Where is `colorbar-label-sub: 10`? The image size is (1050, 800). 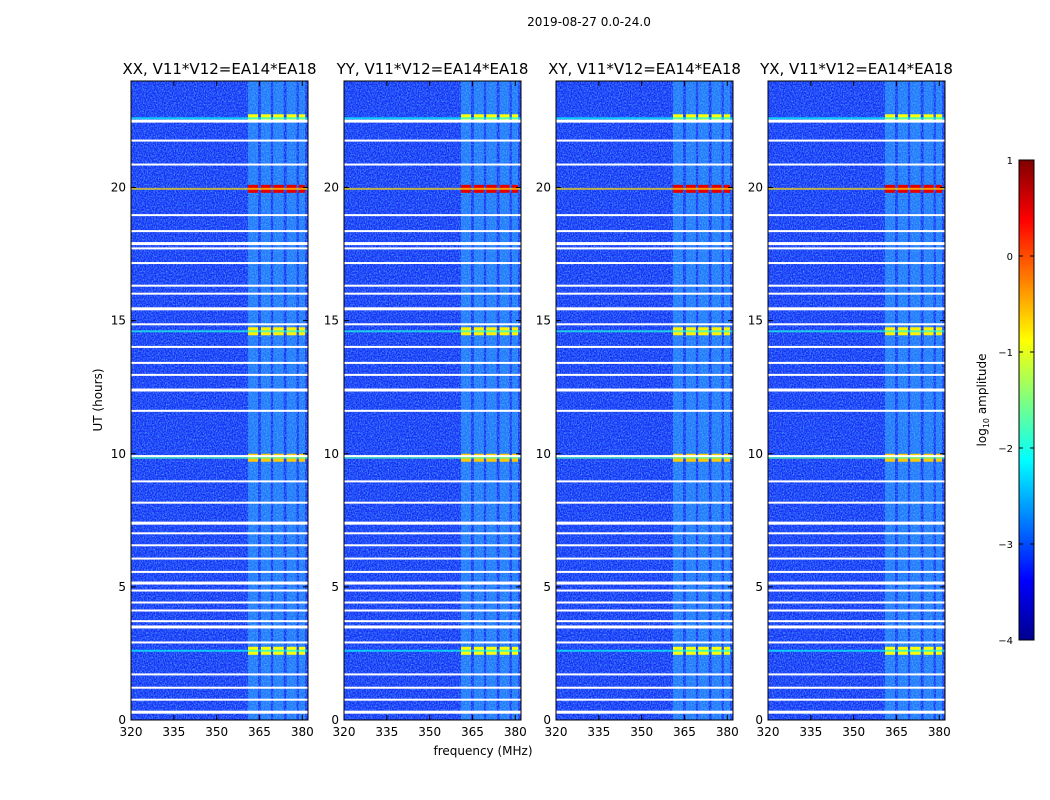
colorbar-label-sub: 10 is located at coordinates (986, 423).